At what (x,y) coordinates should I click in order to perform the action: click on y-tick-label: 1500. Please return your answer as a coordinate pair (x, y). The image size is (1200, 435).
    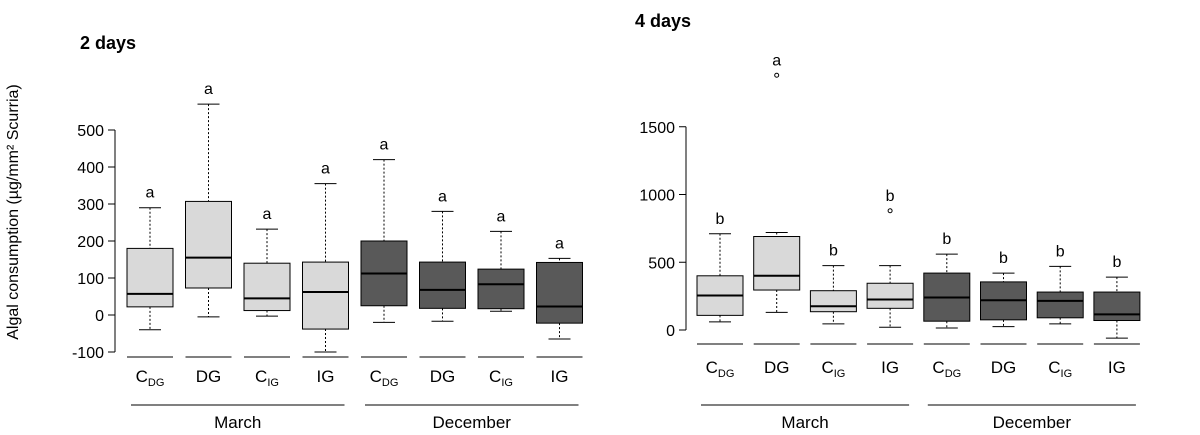
    Looking at the image, I should click on (657, 128).